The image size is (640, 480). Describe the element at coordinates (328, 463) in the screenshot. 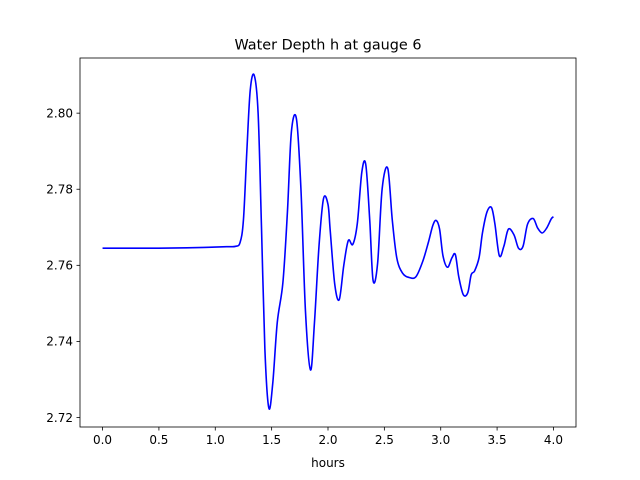

I see `x-axis-label: hours` at that location.